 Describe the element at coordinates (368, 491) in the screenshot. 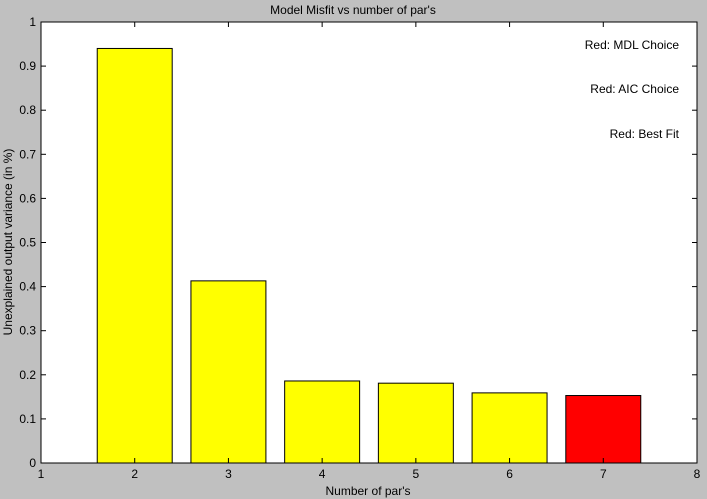

I see `x-axis-label: Number of par's` at that location.